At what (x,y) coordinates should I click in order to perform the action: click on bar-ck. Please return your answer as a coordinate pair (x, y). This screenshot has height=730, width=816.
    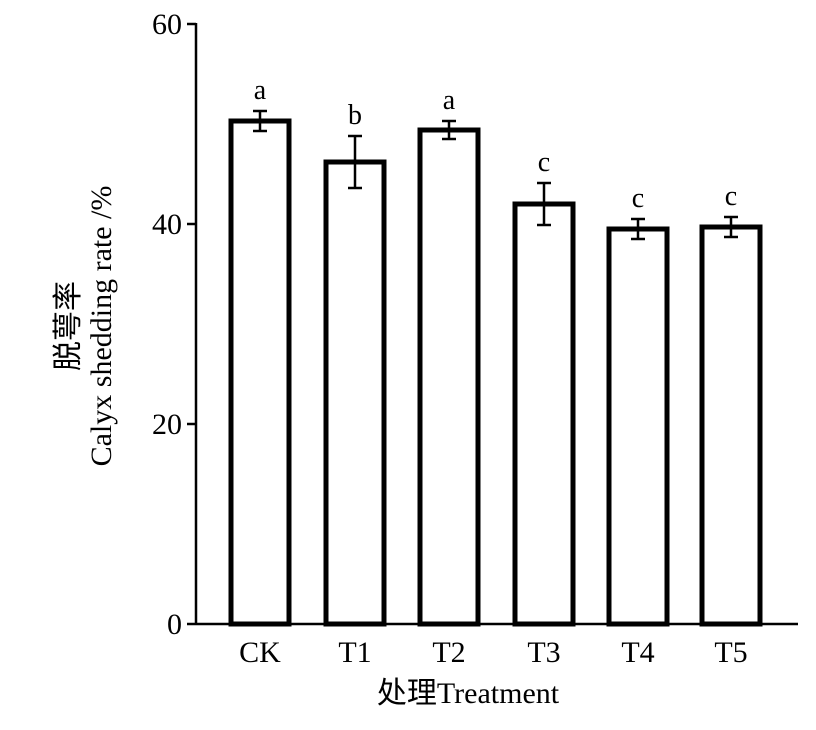
    Looking at the image, I should click on (260, 372).